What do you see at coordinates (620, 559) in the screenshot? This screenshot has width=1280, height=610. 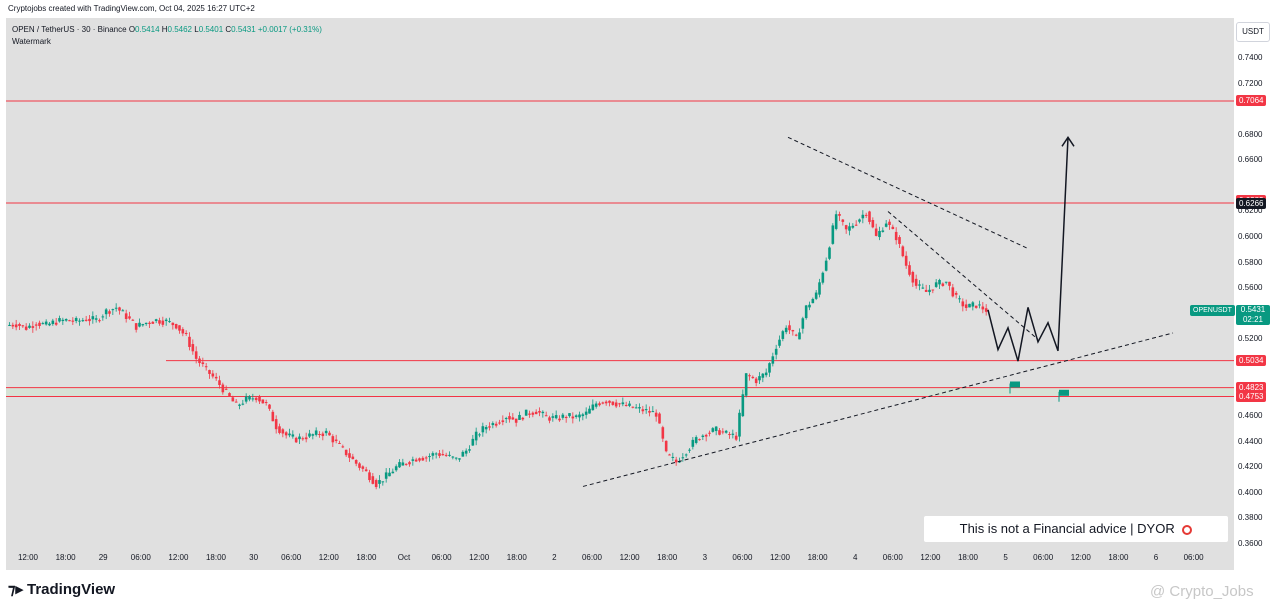 I see `time-axis` at bounding box center [620, 559].